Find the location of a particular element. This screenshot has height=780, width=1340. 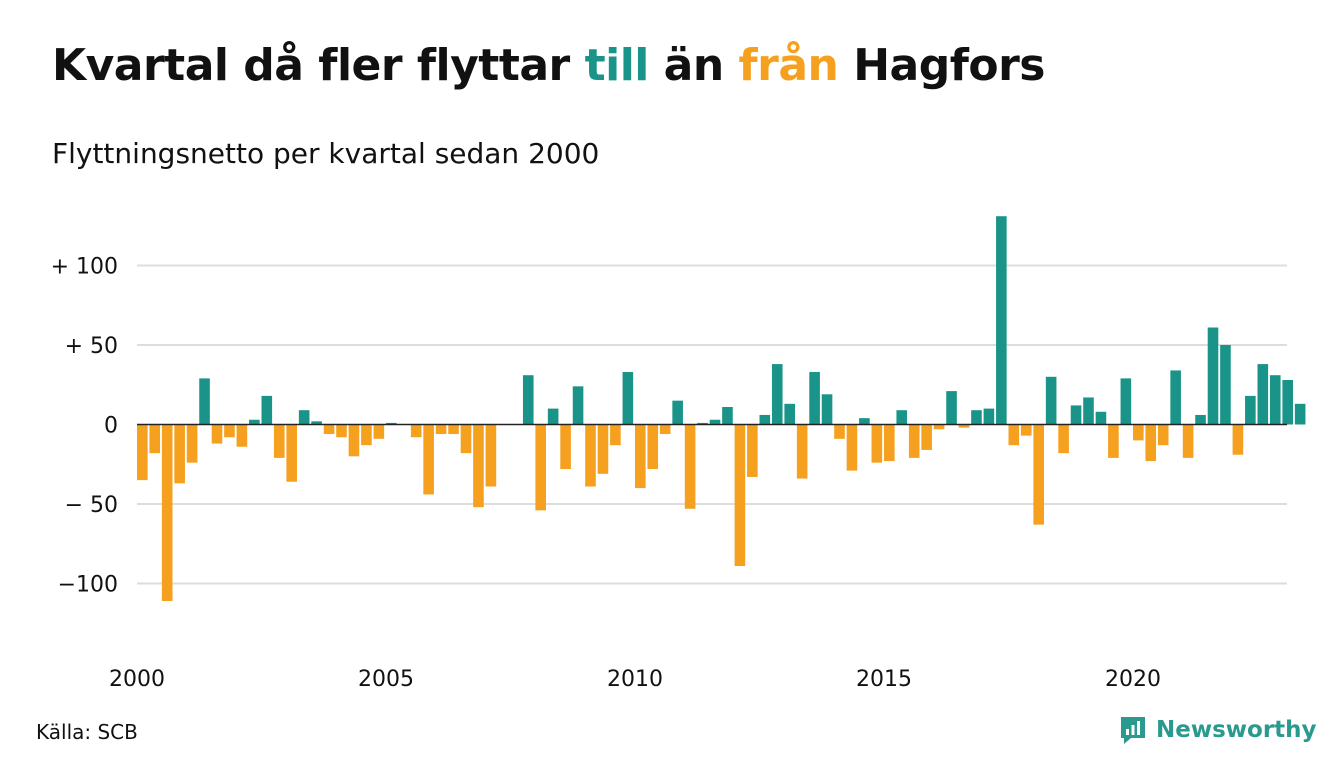

x-axis-ticks: 2000 2005 2010 2015 2020 is located at coordinates (635, 679).